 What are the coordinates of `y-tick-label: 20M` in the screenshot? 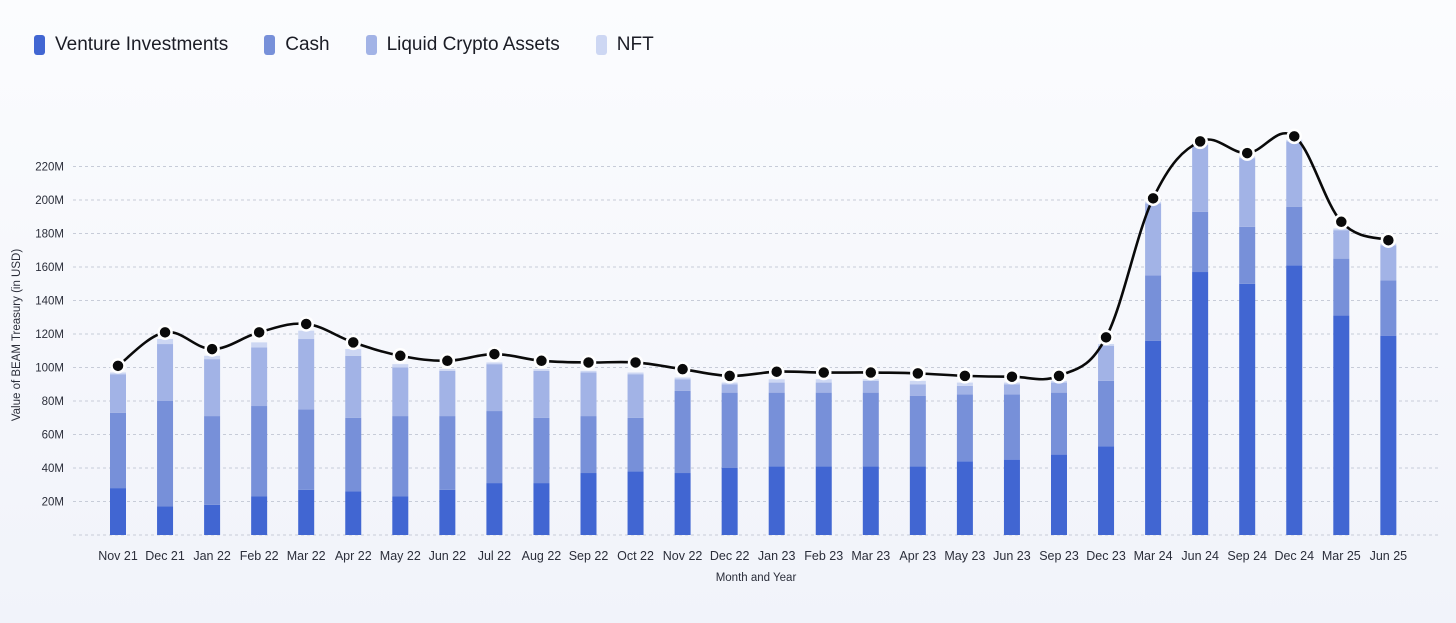 It's located at (53, 503).